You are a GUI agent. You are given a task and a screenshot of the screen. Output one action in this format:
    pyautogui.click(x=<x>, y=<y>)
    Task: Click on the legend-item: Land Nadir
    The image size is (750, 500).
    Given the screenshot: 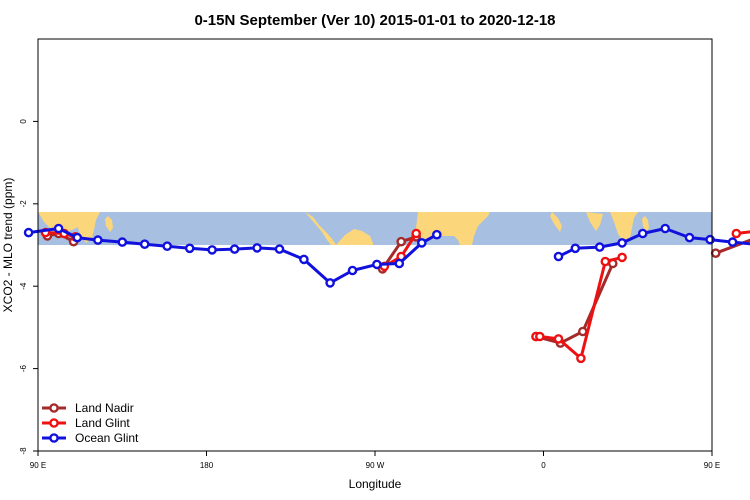 What is the action you would take?
    pyautogui.click(x=88, y=408)
    